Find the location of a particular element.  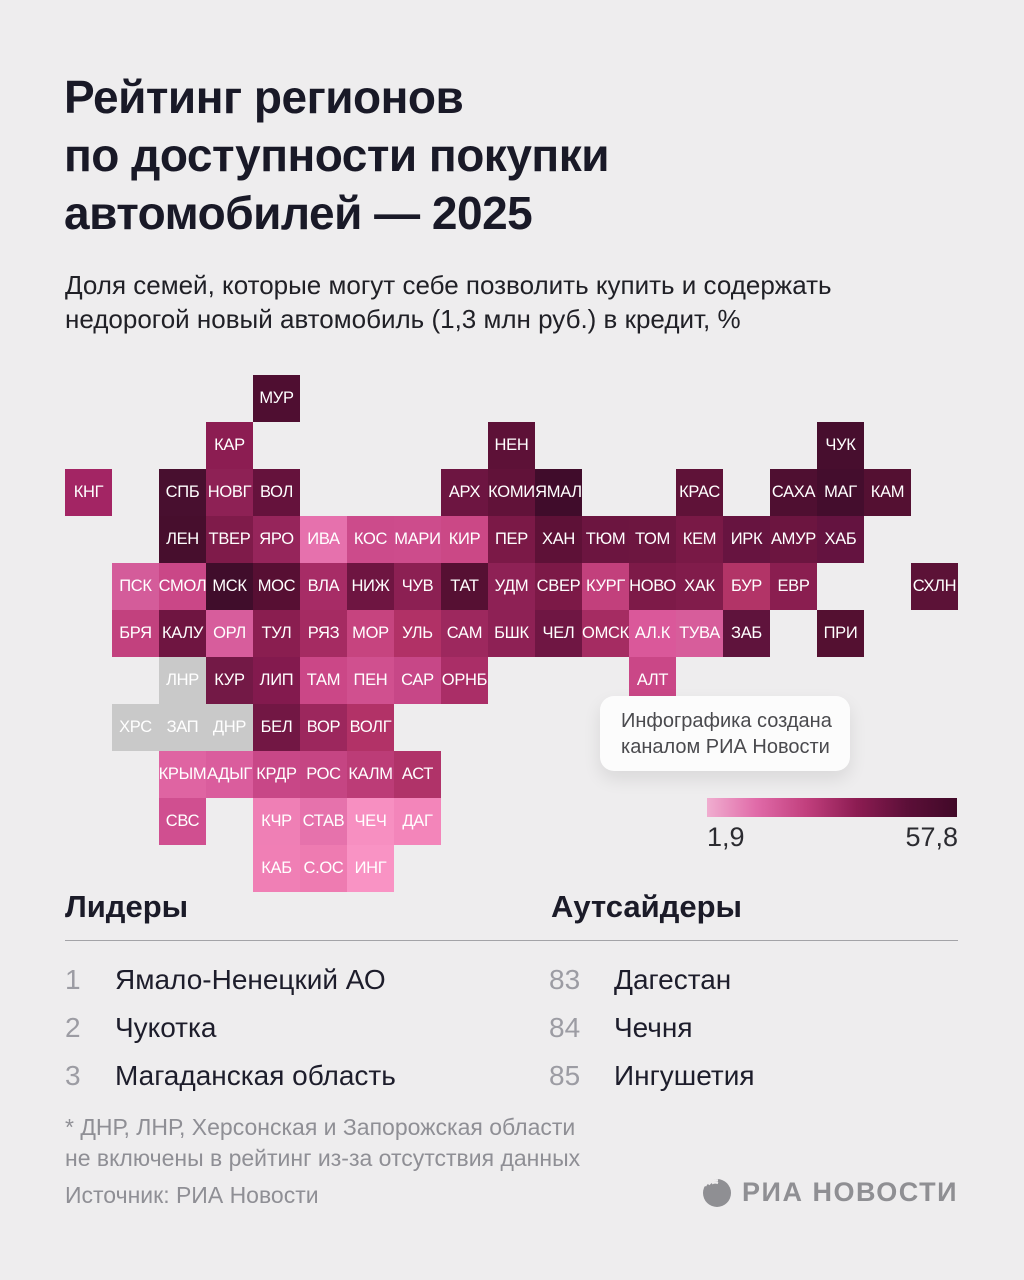

region-name: Чечня is located at coordinates (653, 1027).